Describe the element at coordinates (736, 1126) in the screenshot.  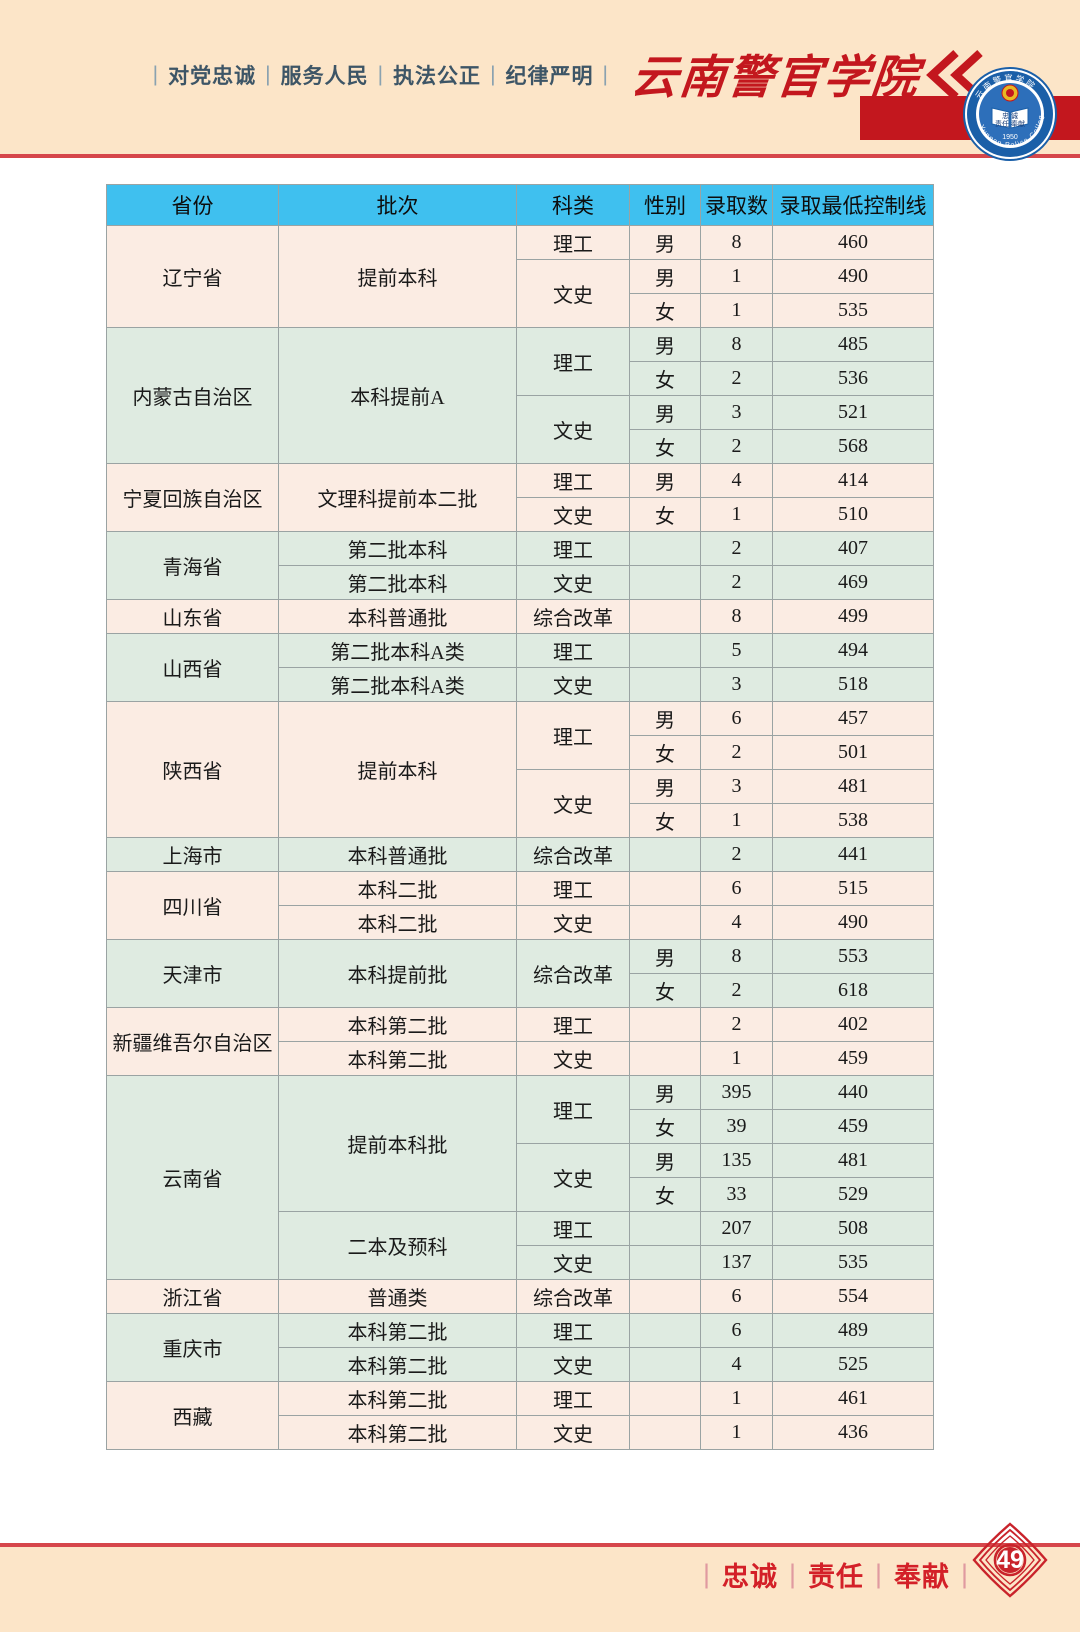
I see `cell-count: 39` at that location.